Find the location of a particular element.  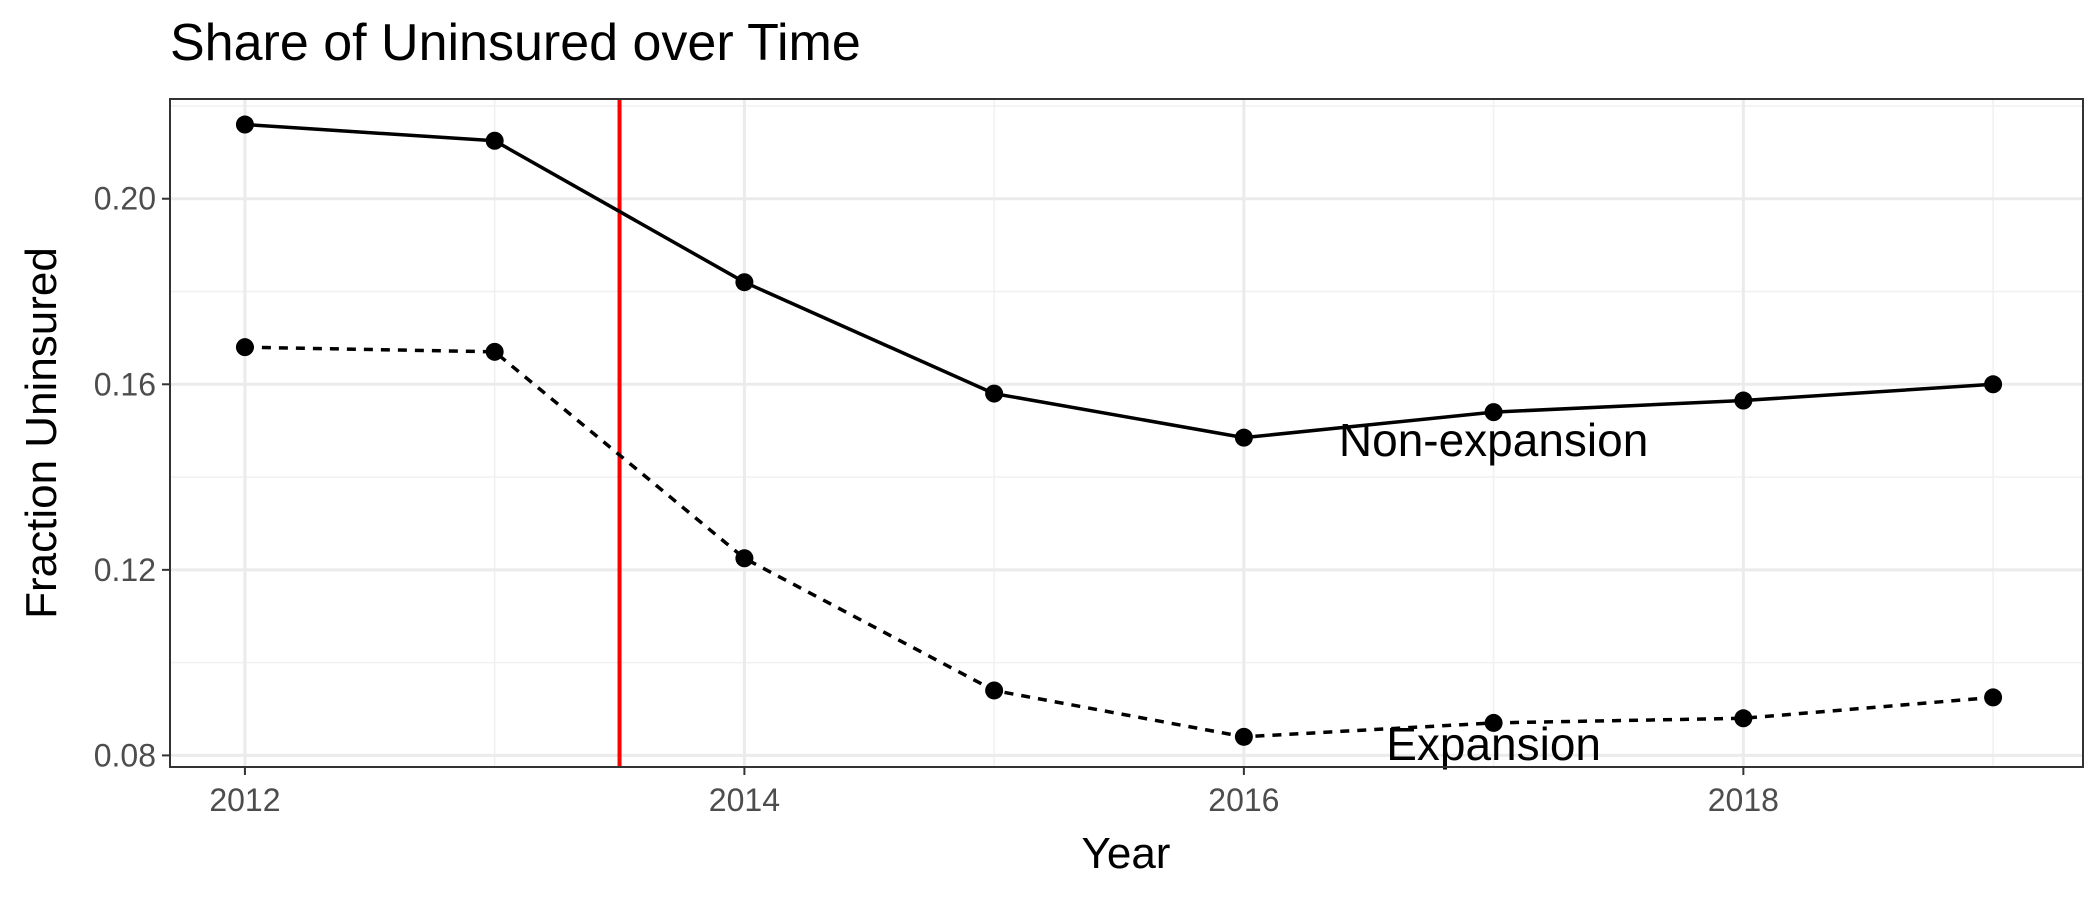

series-label-non-expansion: Non-expansion is located at coordinates (1493, 440).